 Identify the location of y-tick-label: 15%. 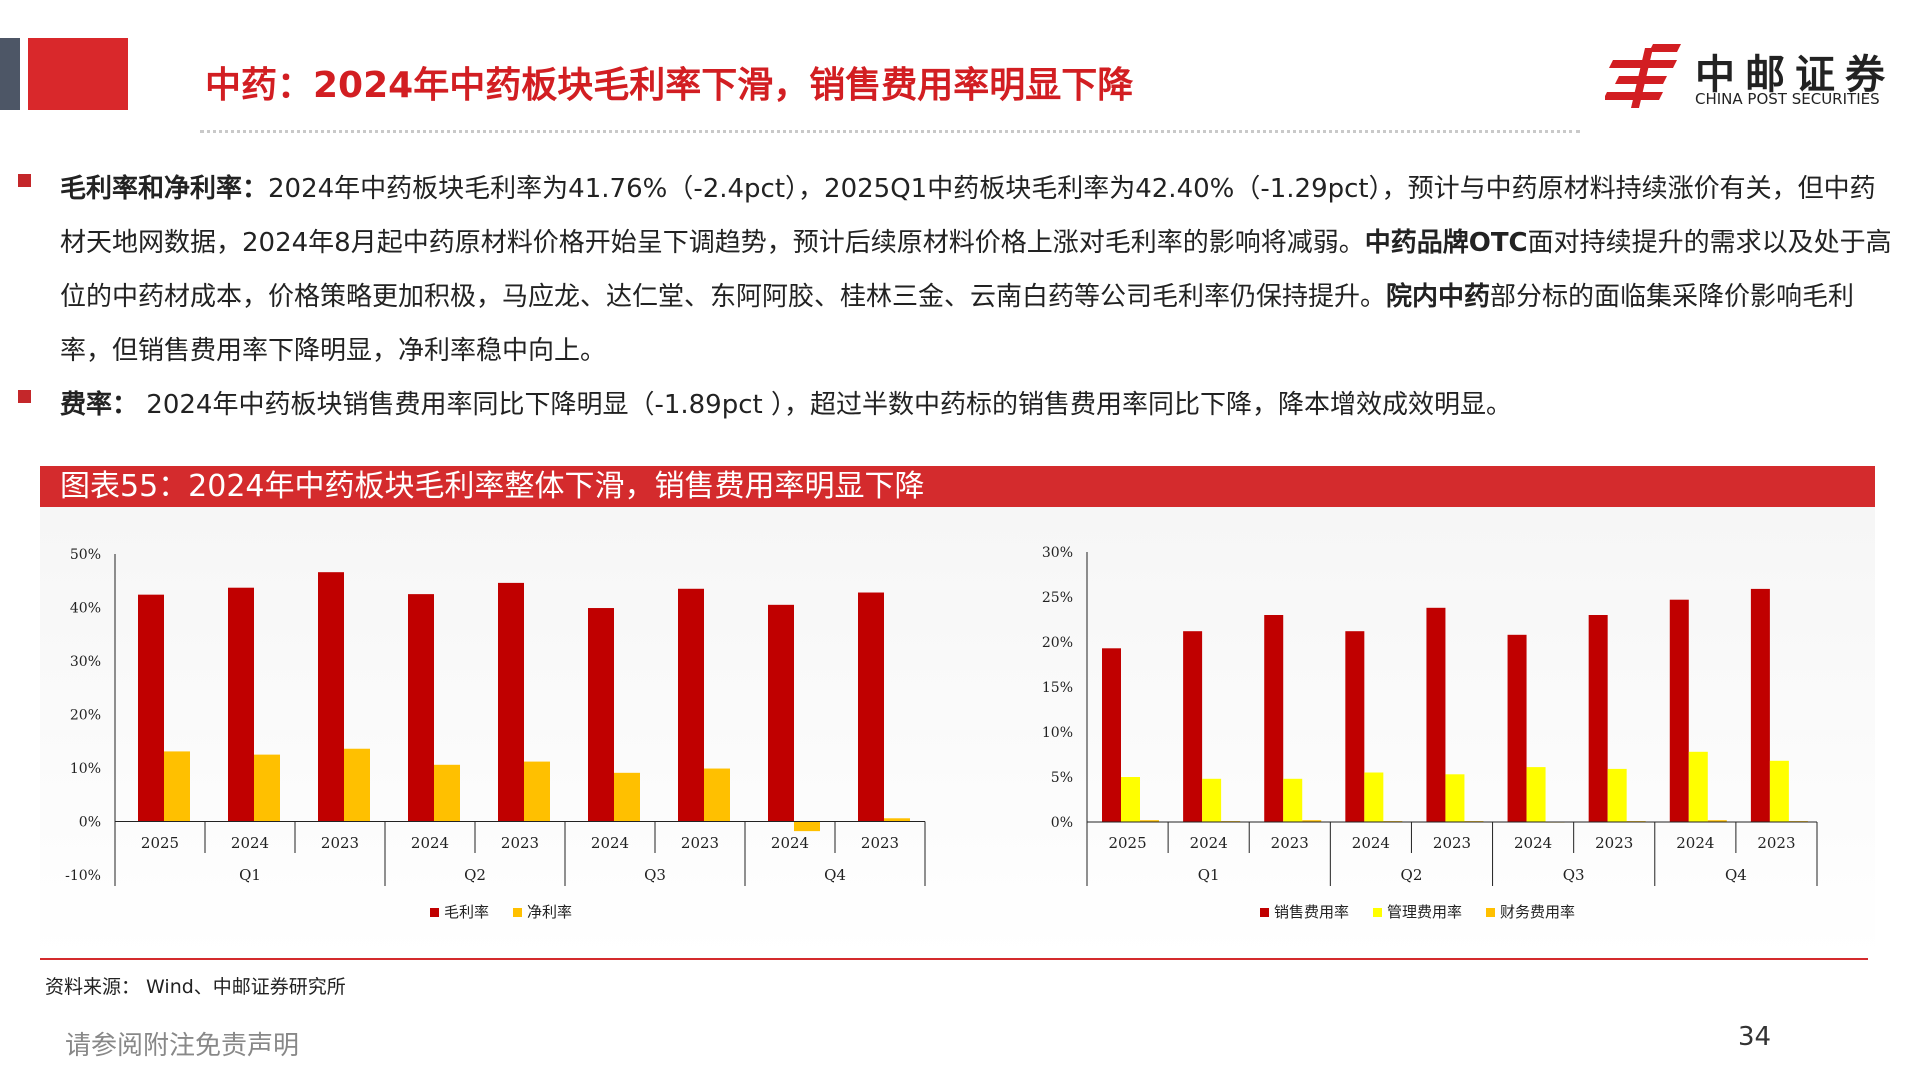
(1057, 688).